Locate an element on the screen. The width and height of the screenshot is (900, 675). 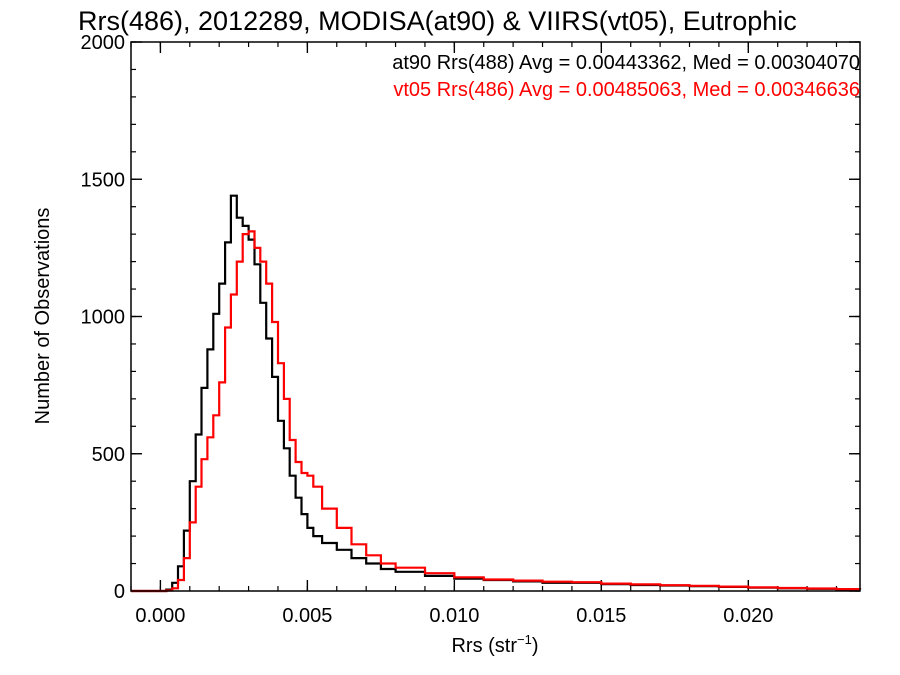
y-axis-label: Number of Observations is located at coordinates (43, 316).